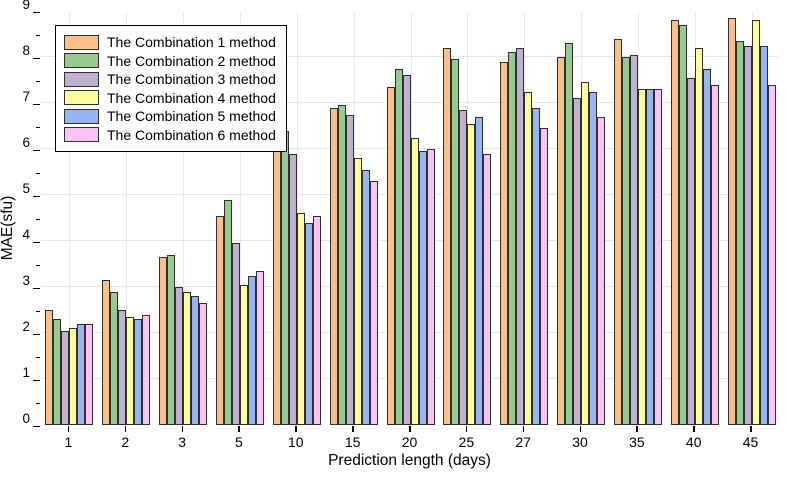 The height and width of the screenshot is (482, 787). I want to click on y-axis-label: MAE(sfu), so click(8, 228).